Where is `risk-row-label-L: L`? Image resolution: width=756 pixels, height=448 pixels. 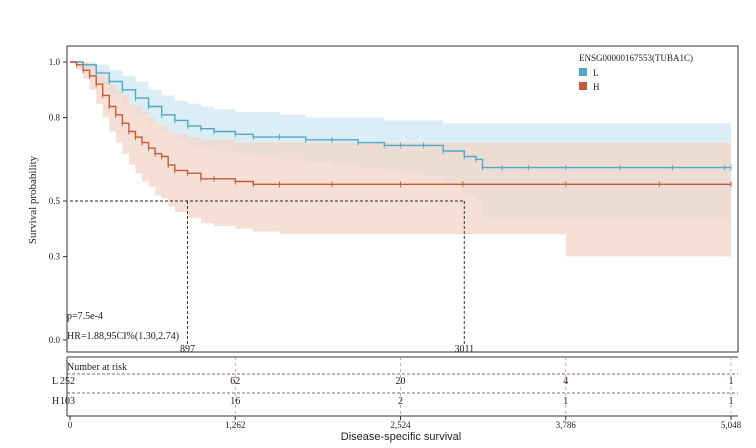
risk-row-label-L: L is located at coordinates (55, 381).